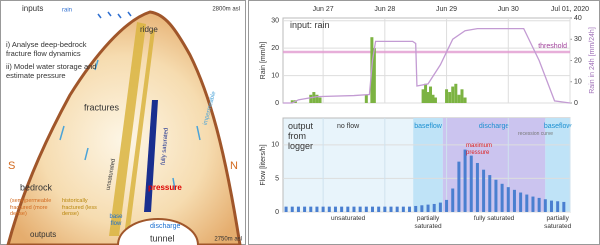 The image size is (600, 245). Describe the element at coordinates (479, 149) in the screenshot. I see `annotation: maximum pressure` at that location.